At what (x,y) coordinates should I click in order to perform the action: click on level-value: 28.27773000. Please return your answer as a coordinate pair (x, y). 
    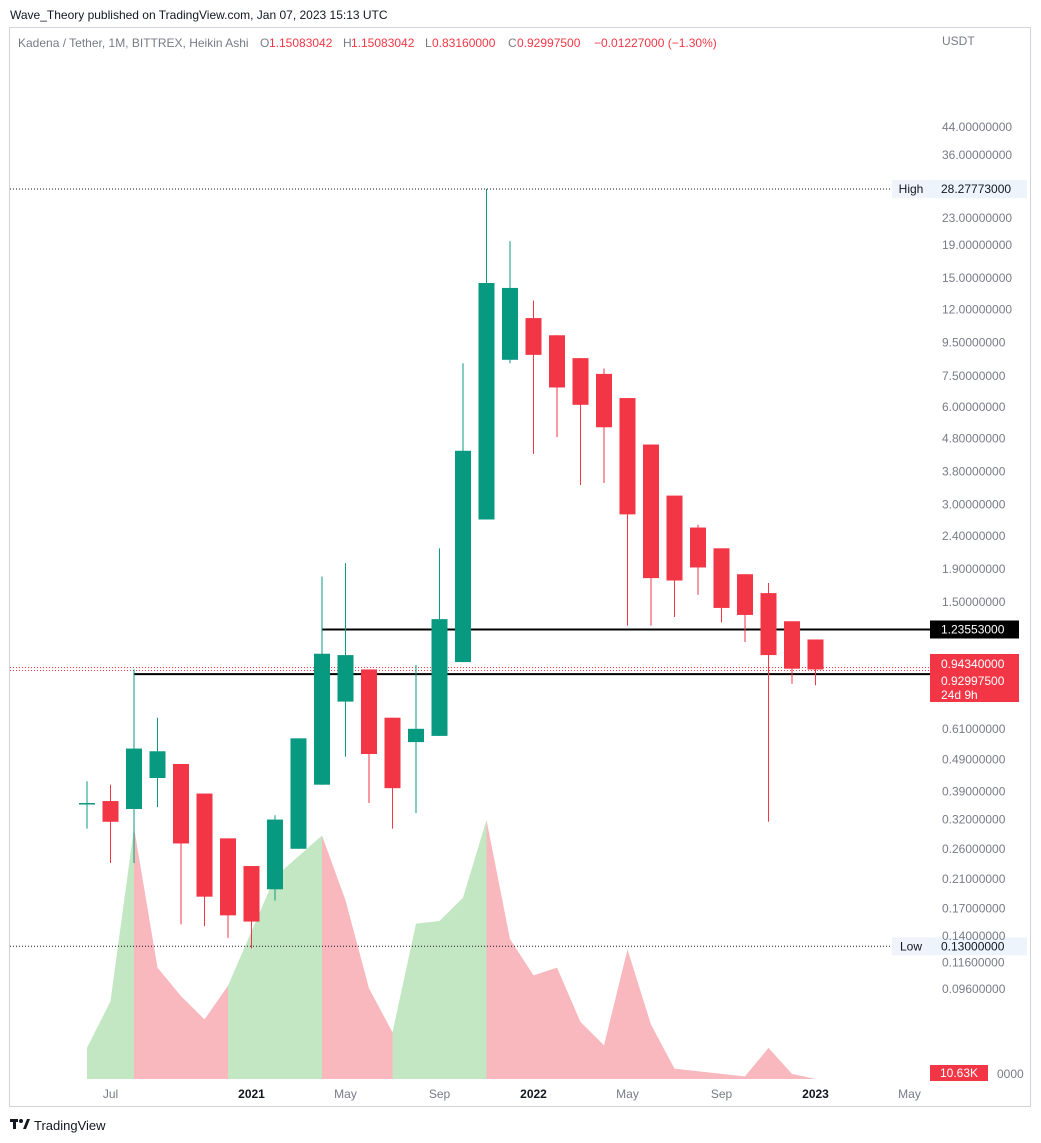
    Looking at the image, I should click on (976, 189).